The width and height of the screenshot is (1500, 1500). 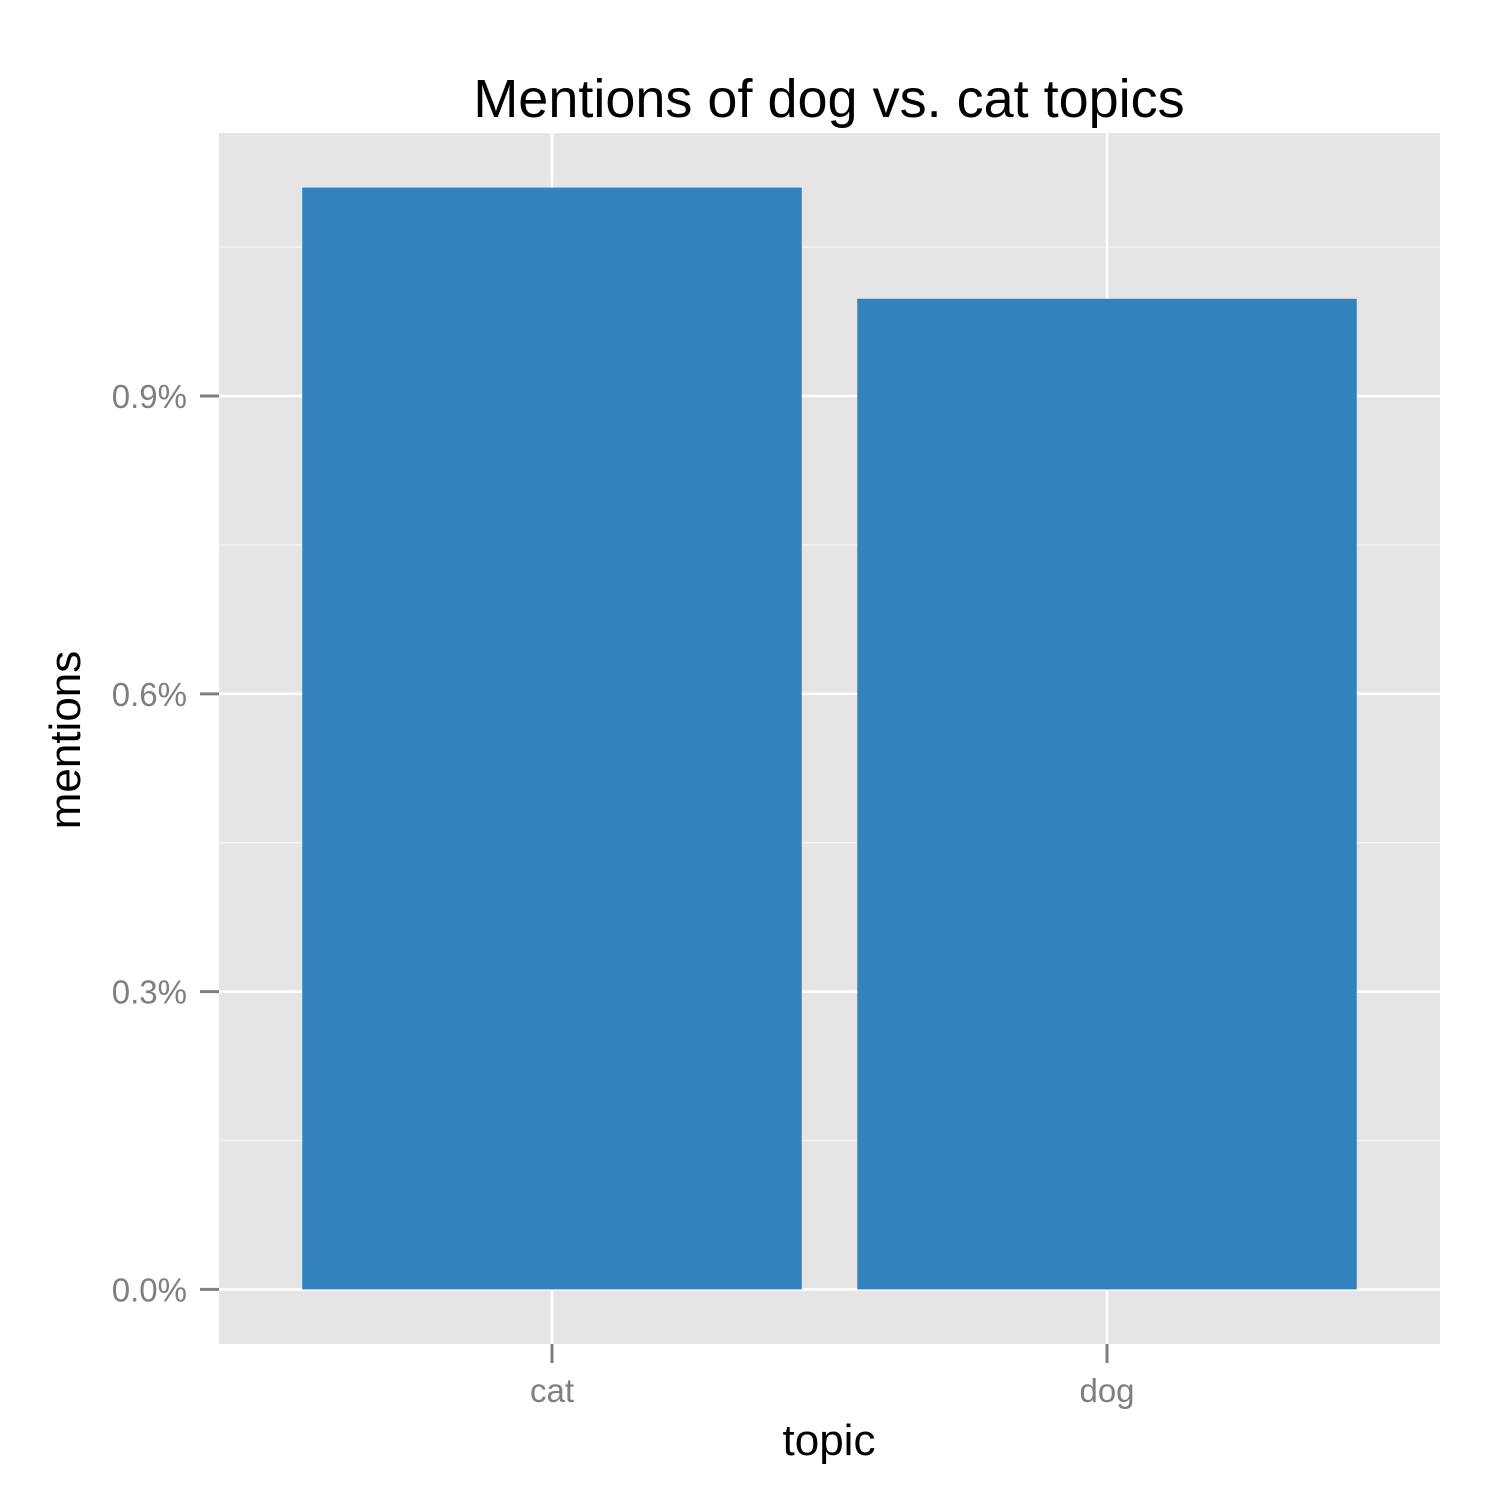 What do you see at coordinates (149, 1289) in the screenshot?
I see `y-tick-label: 0.0%` at bounding box center [149, 1289].